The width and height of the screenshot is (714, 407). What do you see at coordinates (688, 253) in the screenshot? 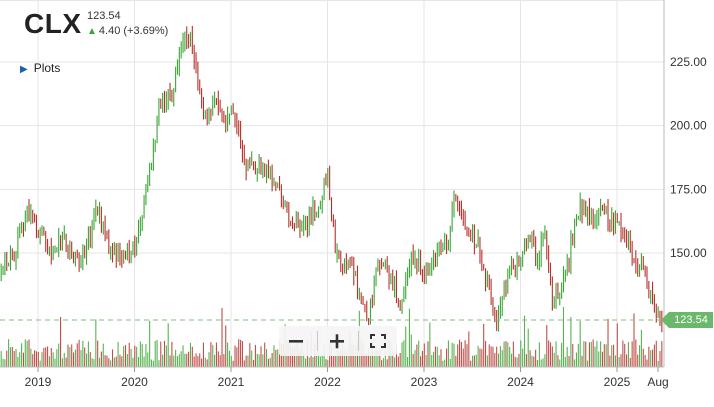
I see `y-tick-label: 150.00` at bounding box center [688, 253].